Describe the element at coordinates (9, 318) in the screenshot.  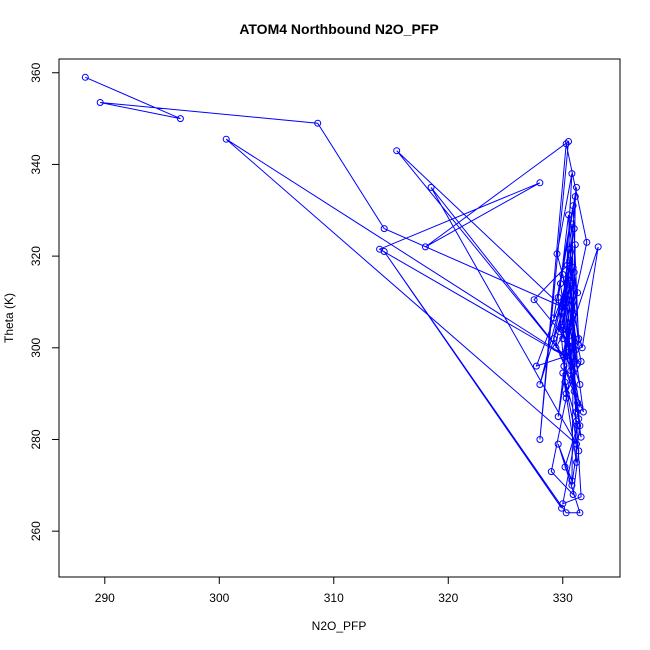
I see `y-axis-label: Theta (K)` at that location.